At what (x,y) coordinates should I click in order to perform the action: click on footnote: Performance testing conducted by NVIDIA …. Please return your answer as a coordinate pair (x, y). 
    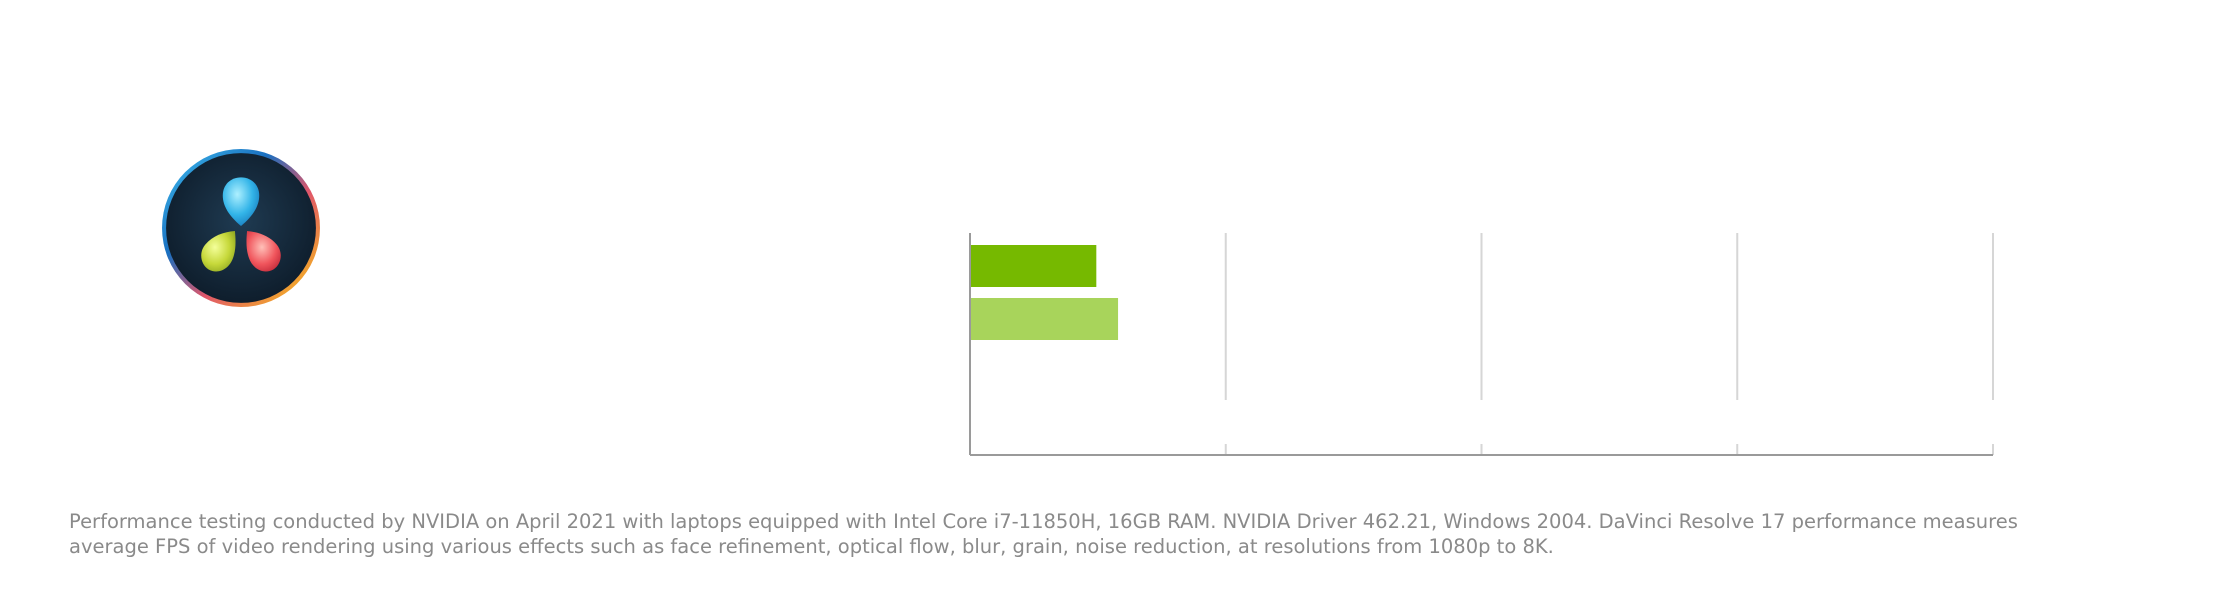
    Looking at the image, I should click on (1049, 534).